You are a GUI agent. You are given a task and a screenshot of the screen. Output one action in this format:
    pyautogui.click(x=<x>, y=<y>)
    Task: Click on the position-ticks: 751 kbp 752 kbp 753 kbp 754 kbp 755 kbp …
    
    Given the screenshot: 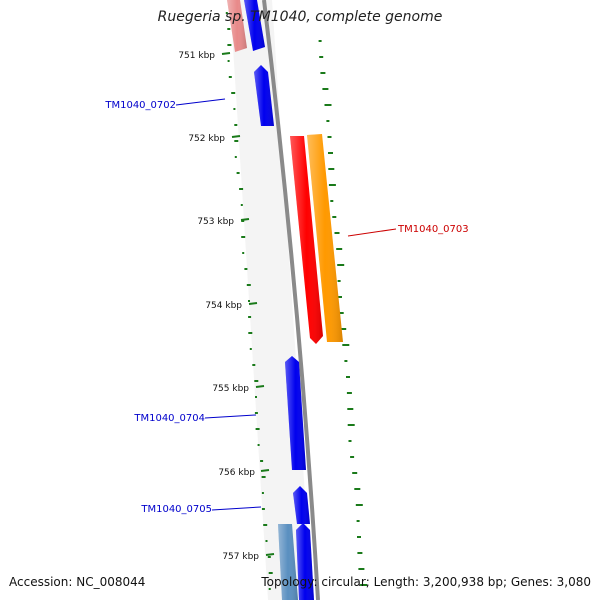 What is the action you would take?
    pyautogui.click(x=226, y=306)
    